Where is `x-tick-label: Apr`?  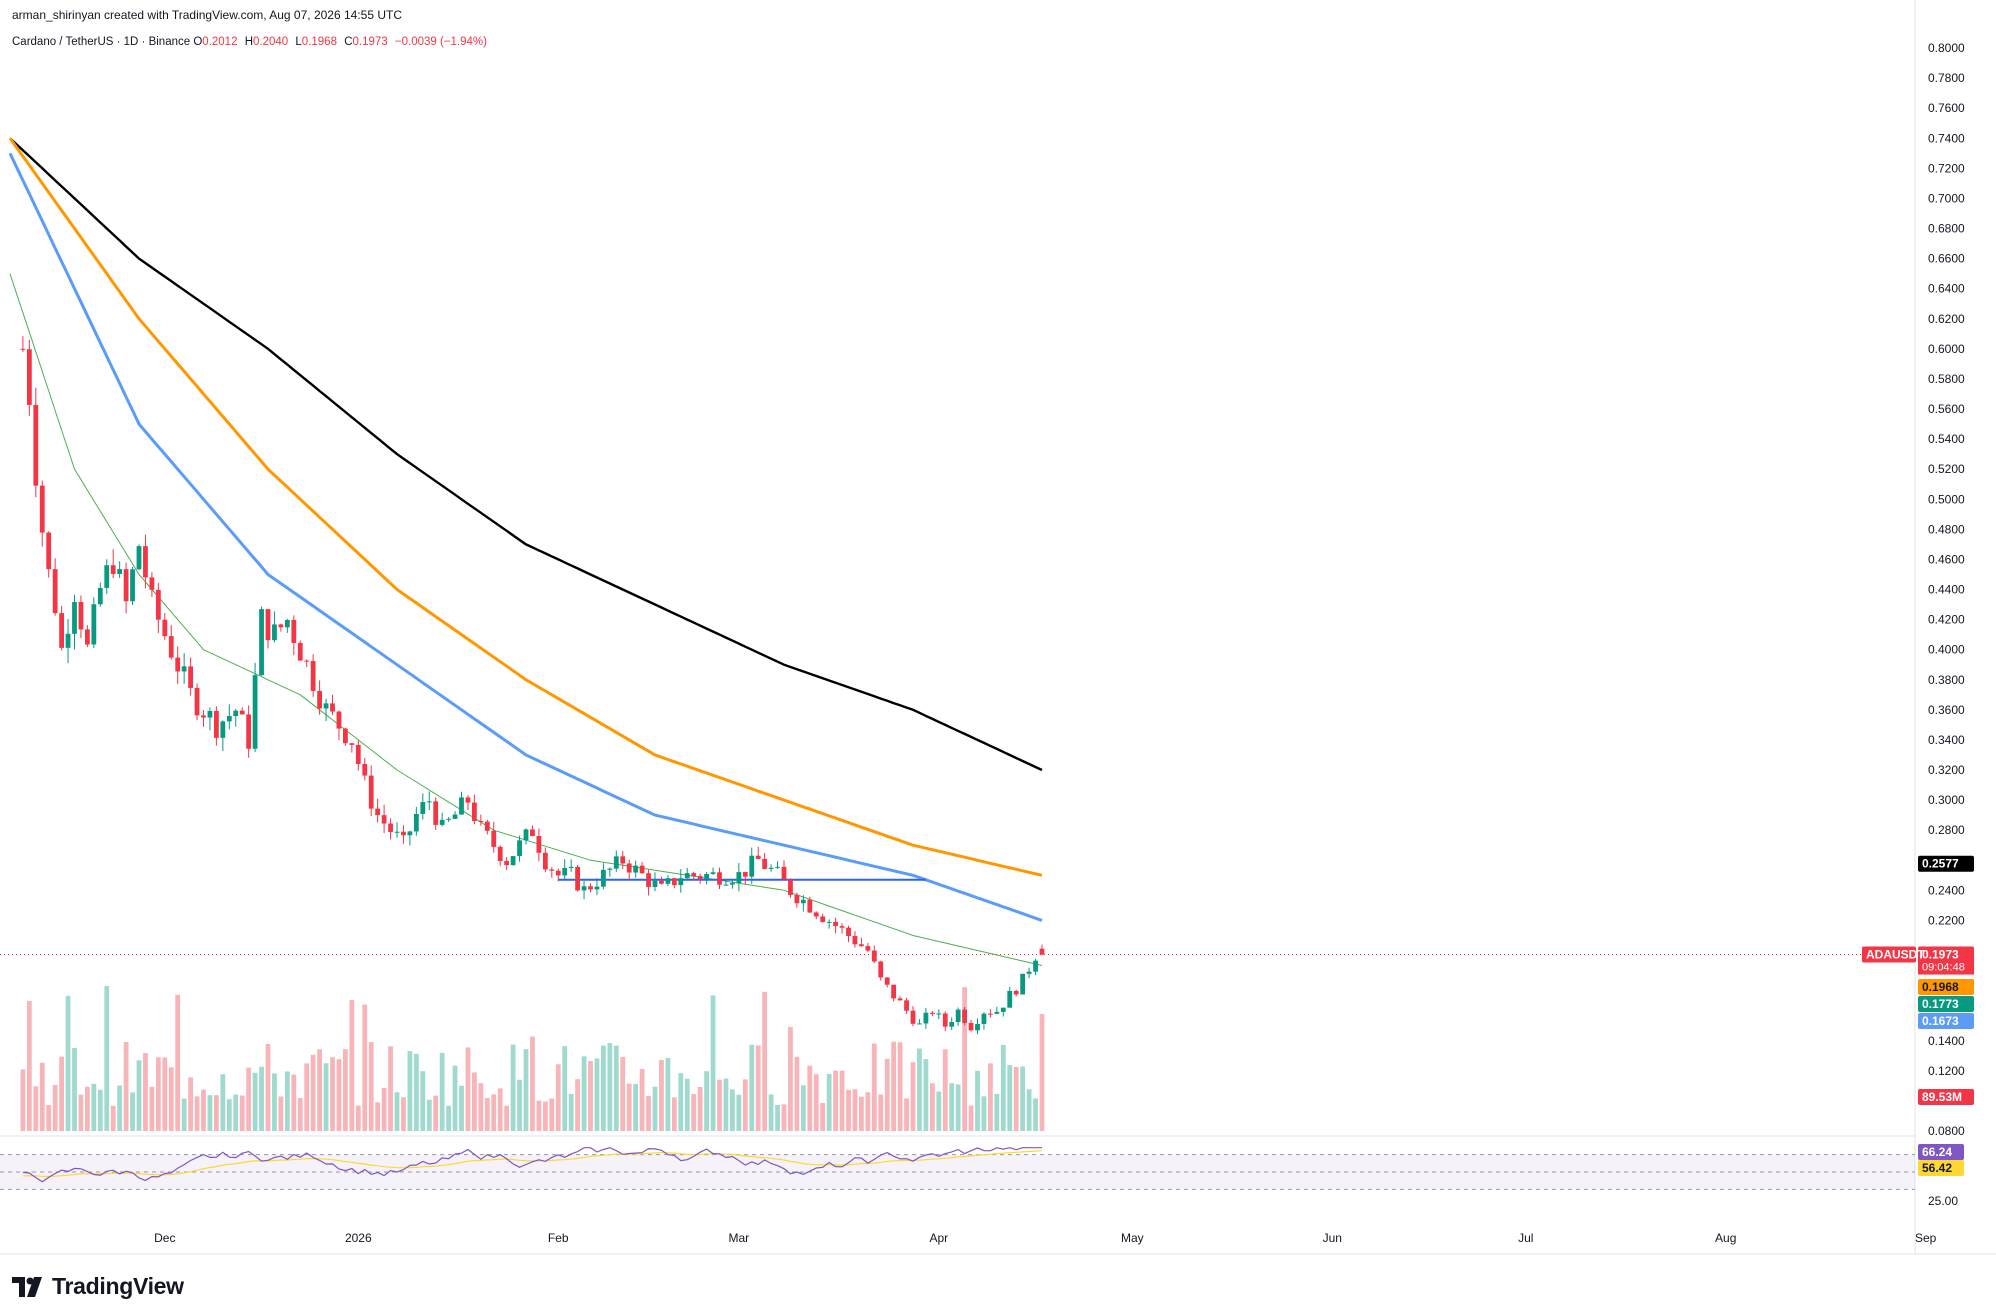 x-tick-label: Apr is located at coordinates (938, 1238).